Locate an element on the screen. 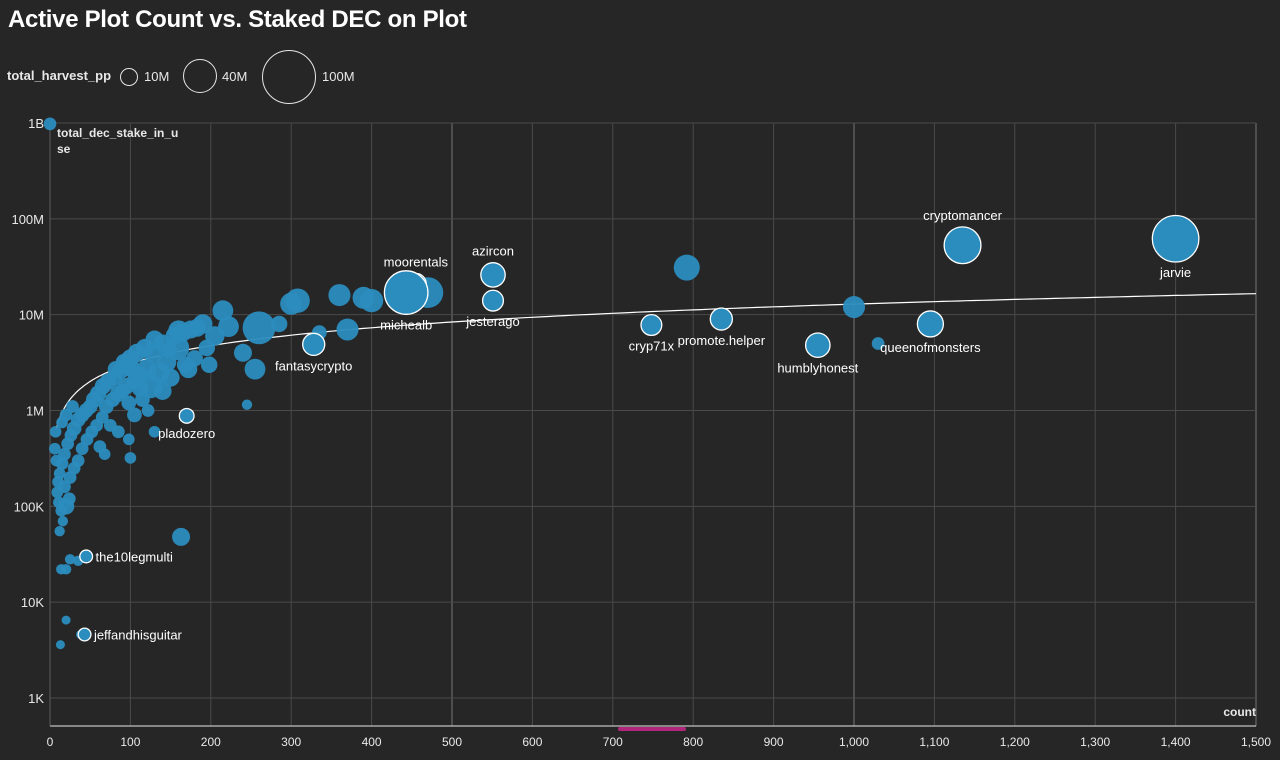  point-label: humblyhonest is located at coordinates (817, 367).